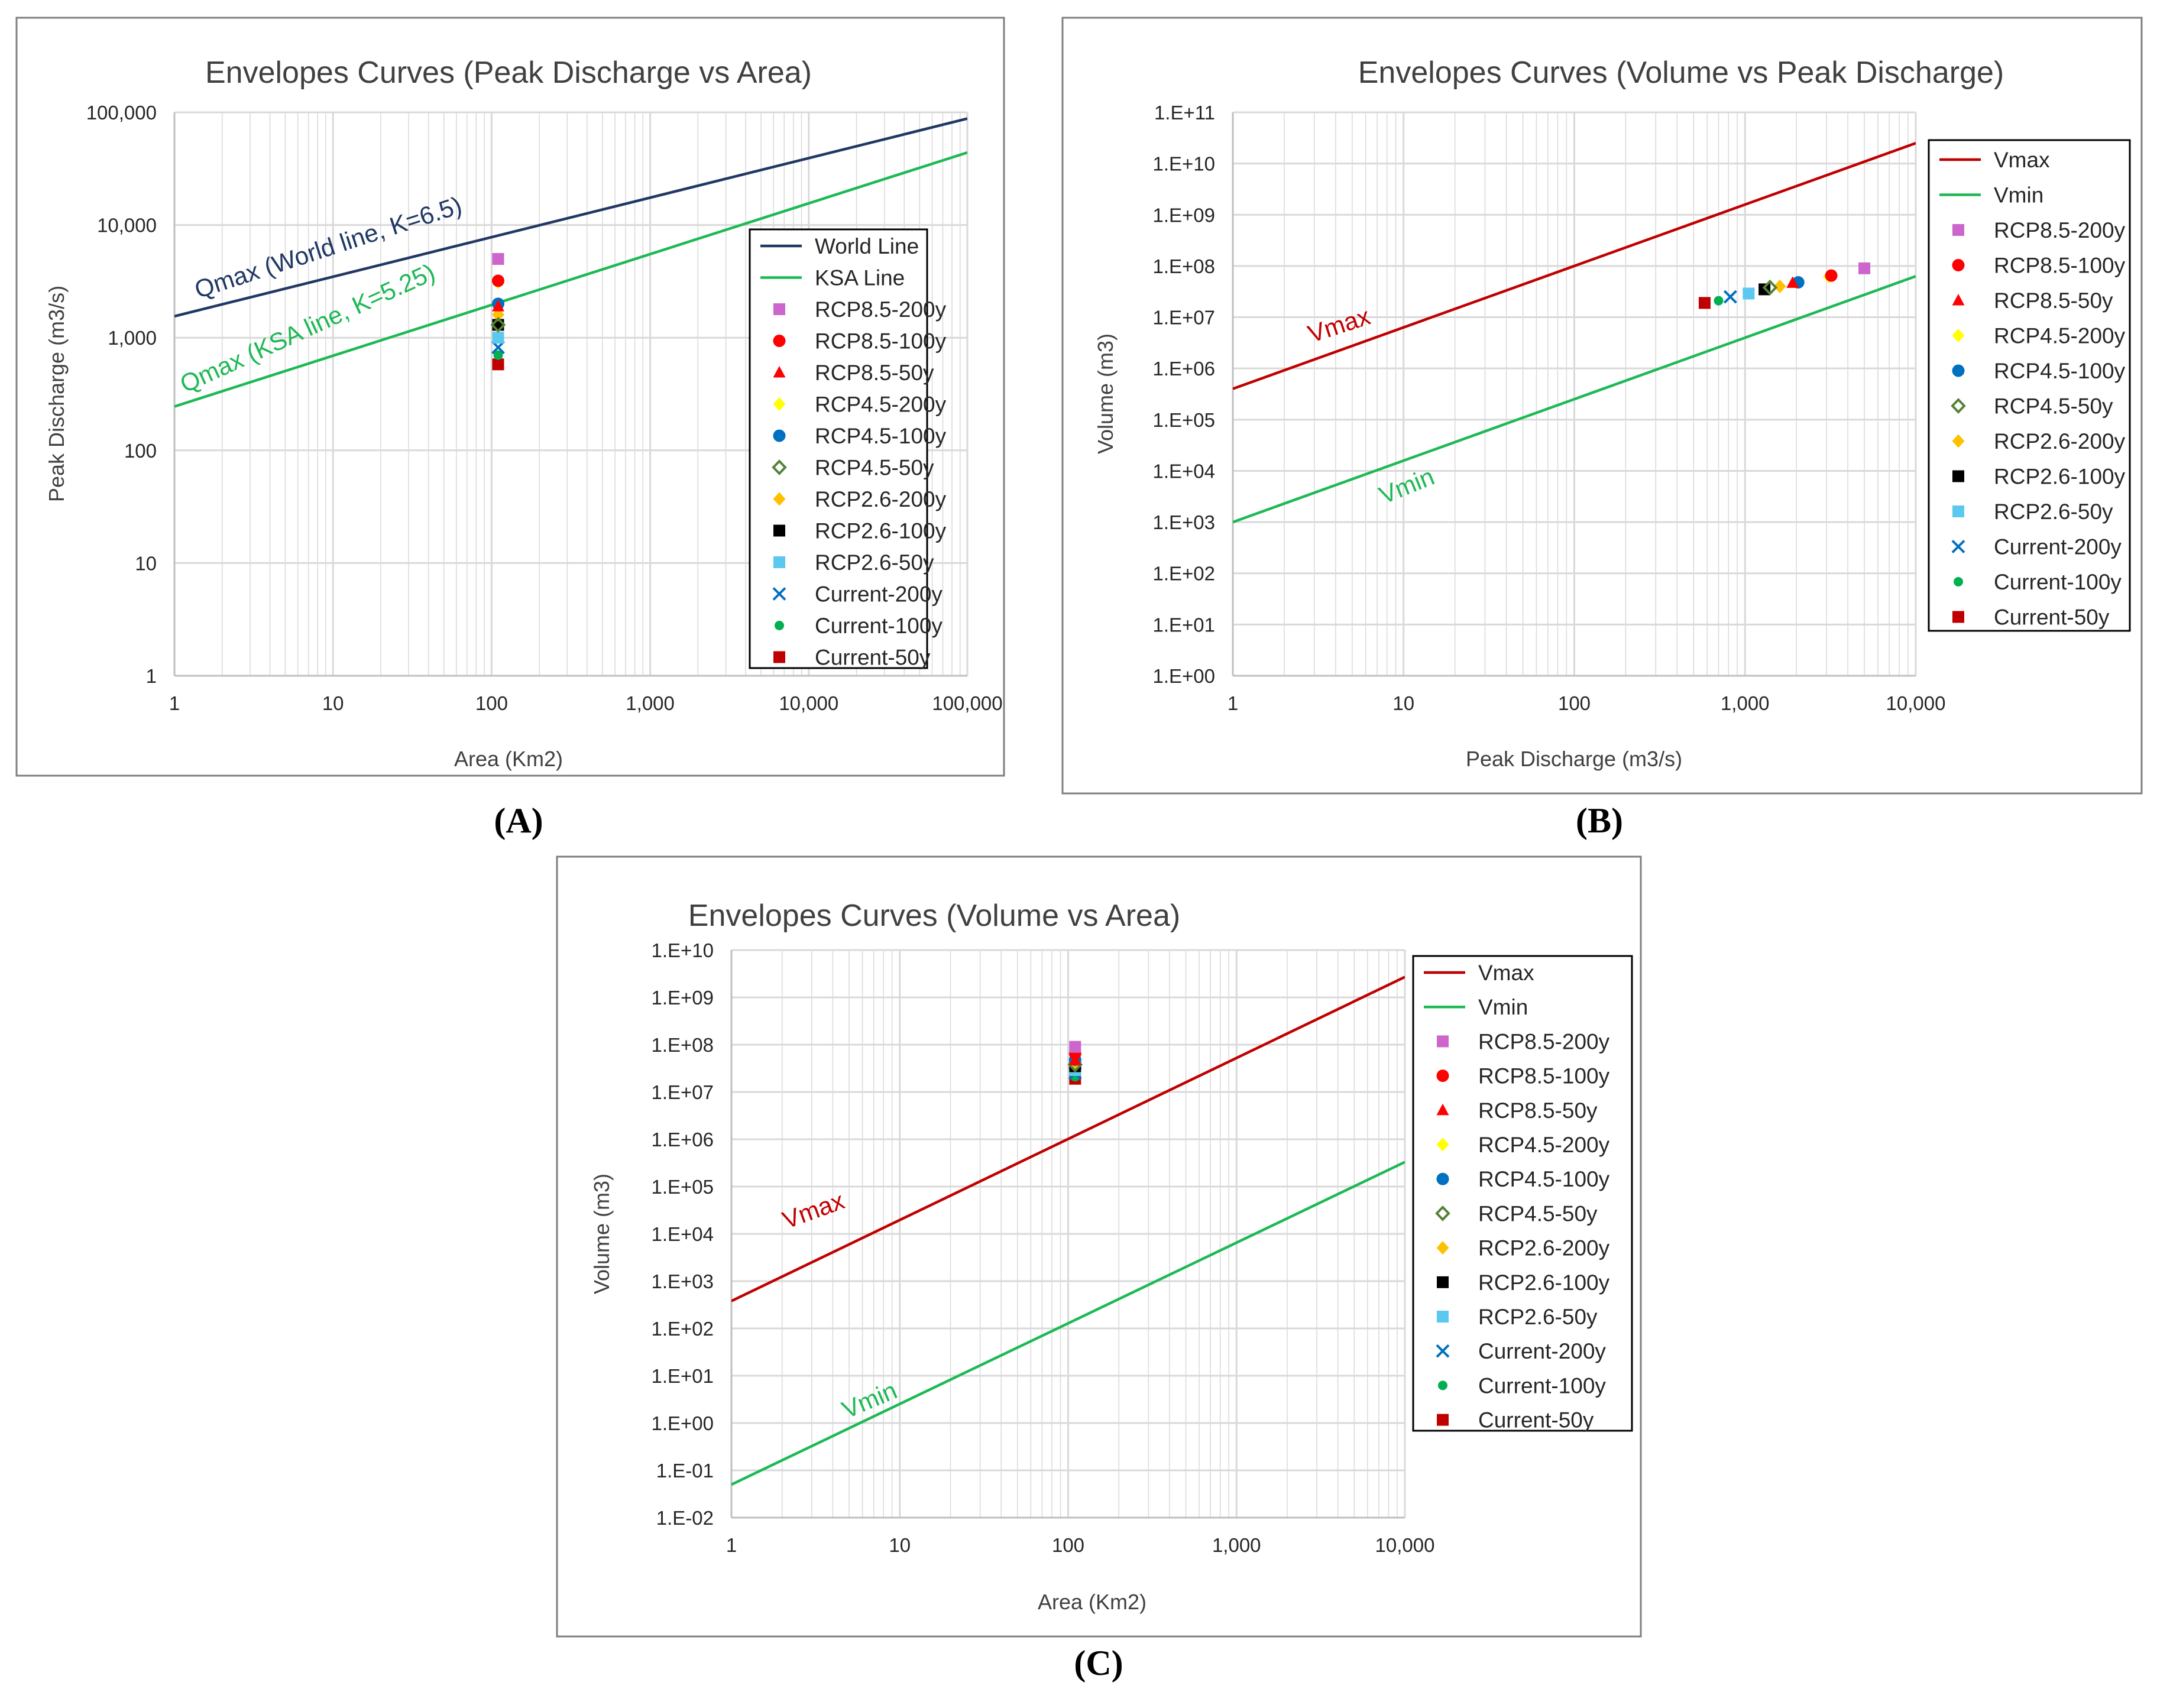  Describe the element at coordinates (2060, 266) in the screenshot. I see `legend-entry-label: RCP8.5-100y` at that location.